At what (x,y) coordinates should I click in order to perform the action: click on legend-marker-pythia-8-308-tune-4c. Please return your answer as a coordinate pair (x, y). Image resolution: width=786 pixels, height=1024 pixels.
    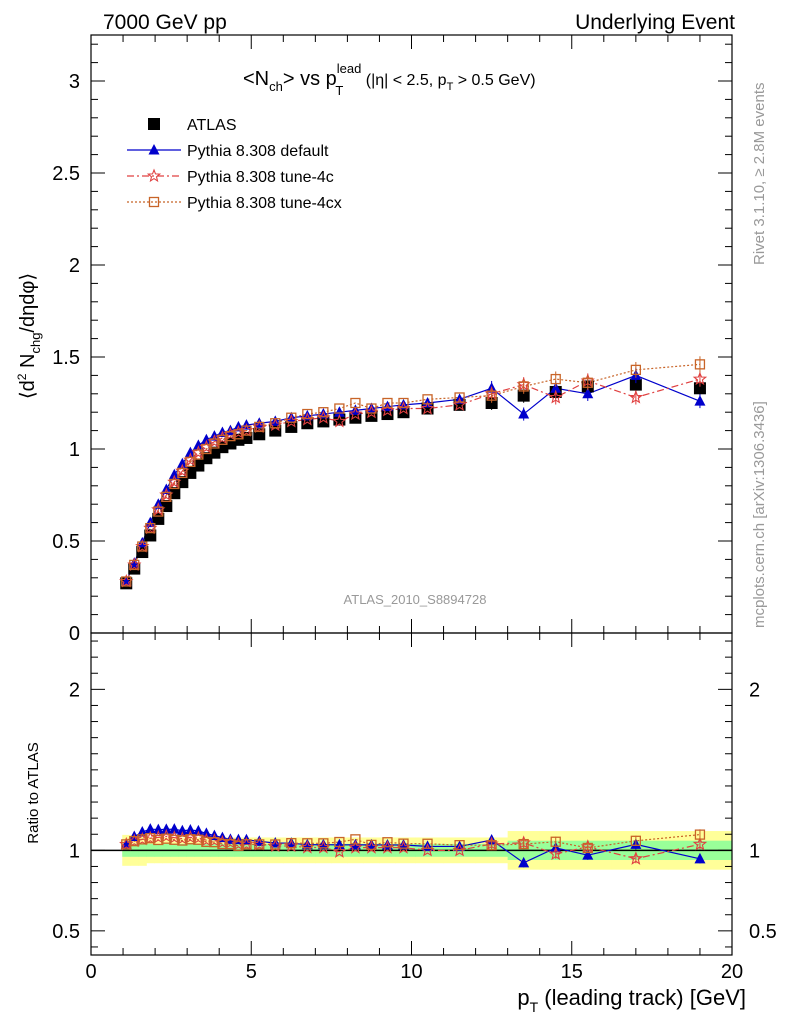
    Looking at the image, I should click on (154, 175).